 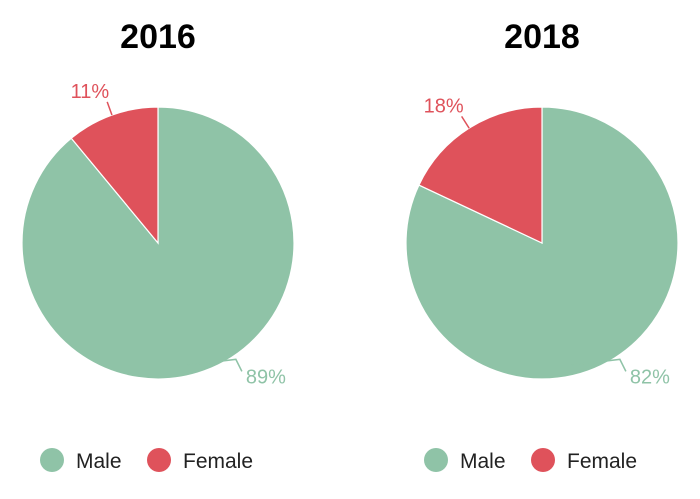 I want to click on chart-title-2016: 2016, so click(x=158, y=37).